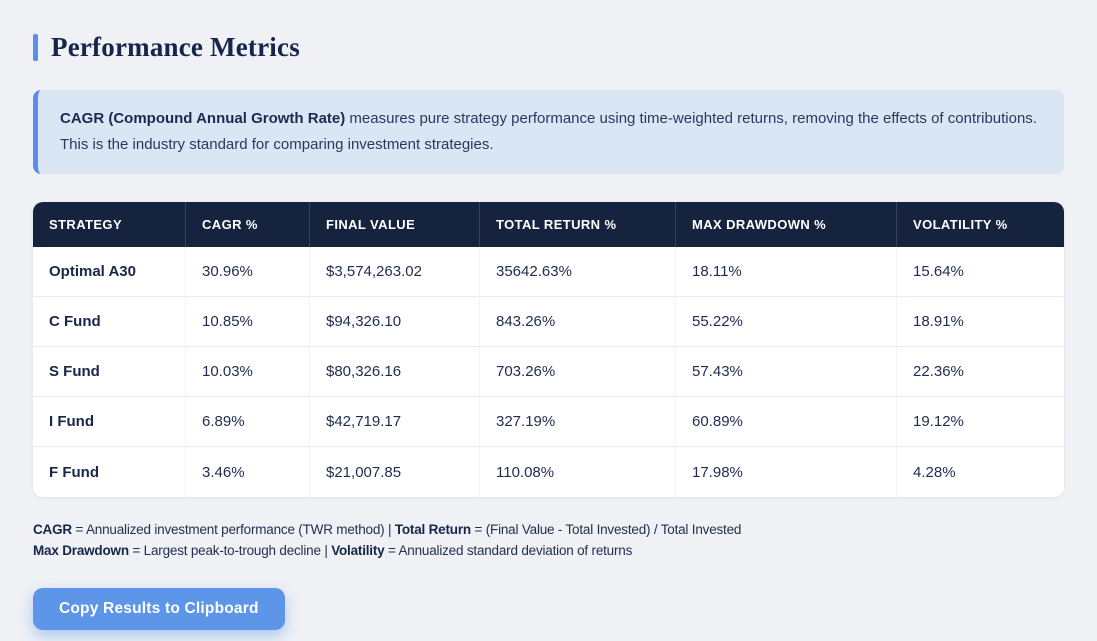  I want to click on cell-total-return: 35642.63%, so click(578, 272).